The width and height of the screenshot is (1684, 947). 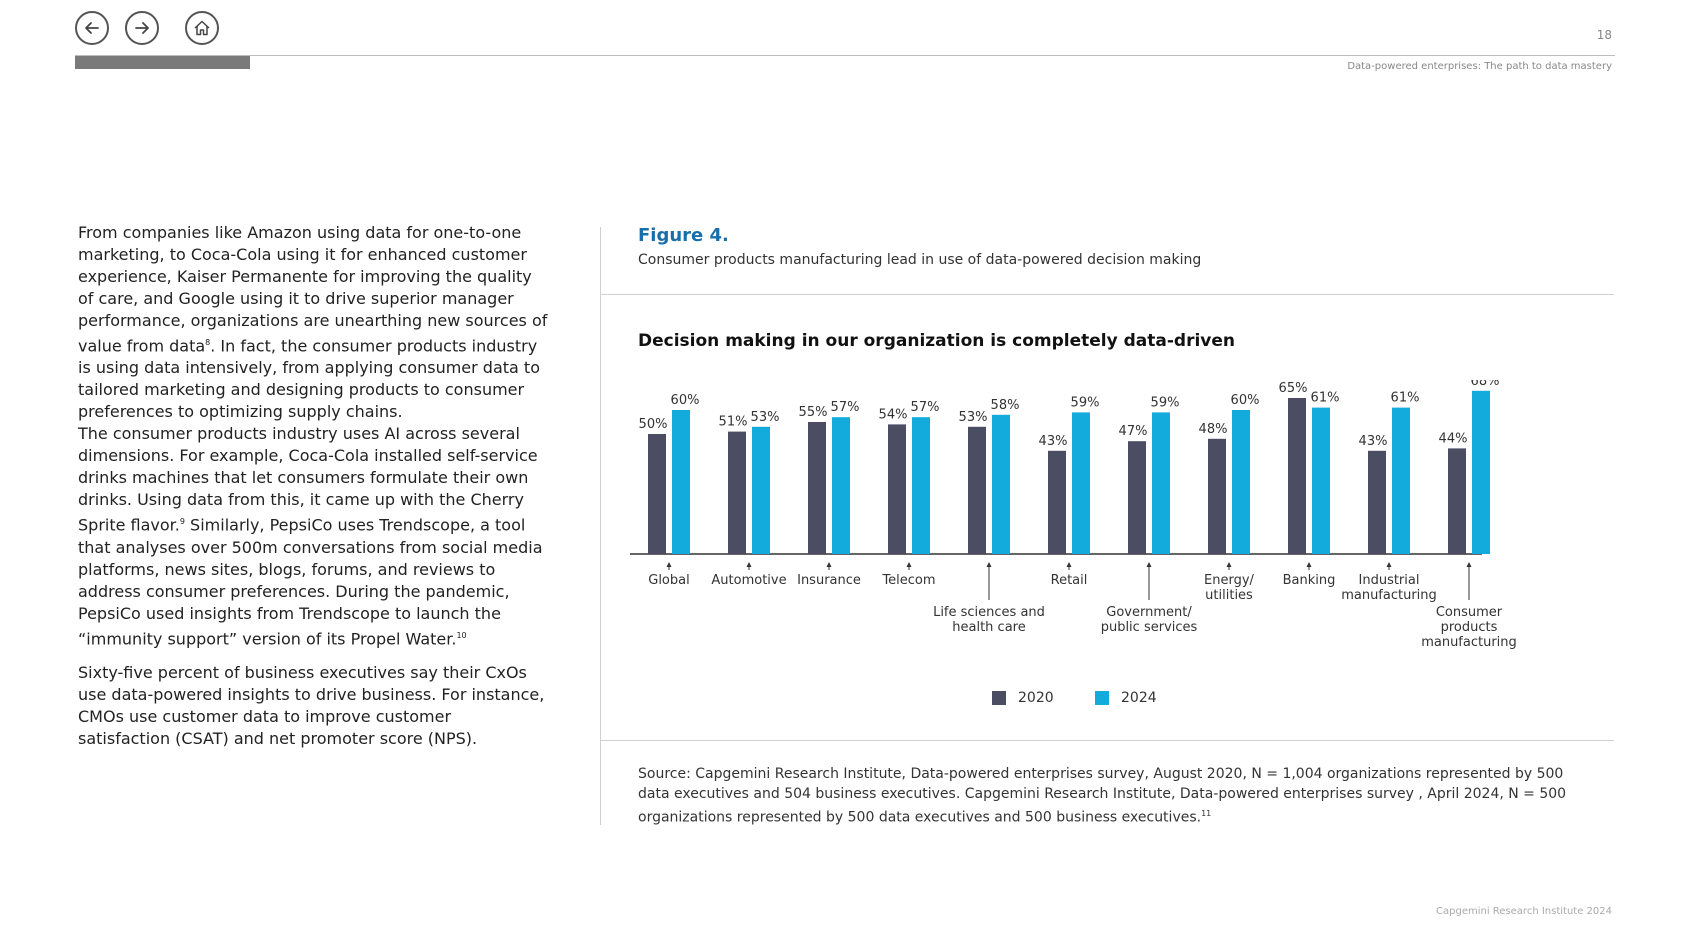 What do you see at coordinates (182, 522) in the screenshot?
I see `footnote-ref: 9` at bounding box center [182, 522].